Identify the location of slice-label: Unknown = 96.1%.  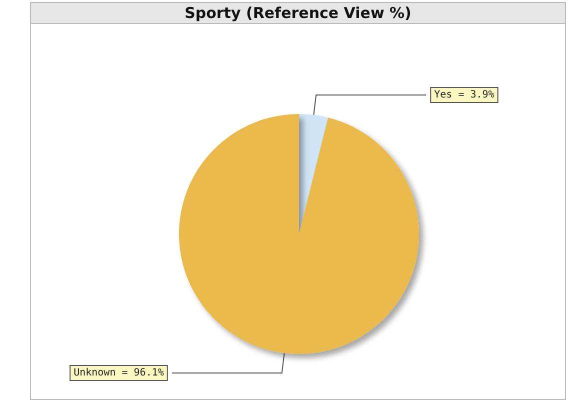
(119, 372).